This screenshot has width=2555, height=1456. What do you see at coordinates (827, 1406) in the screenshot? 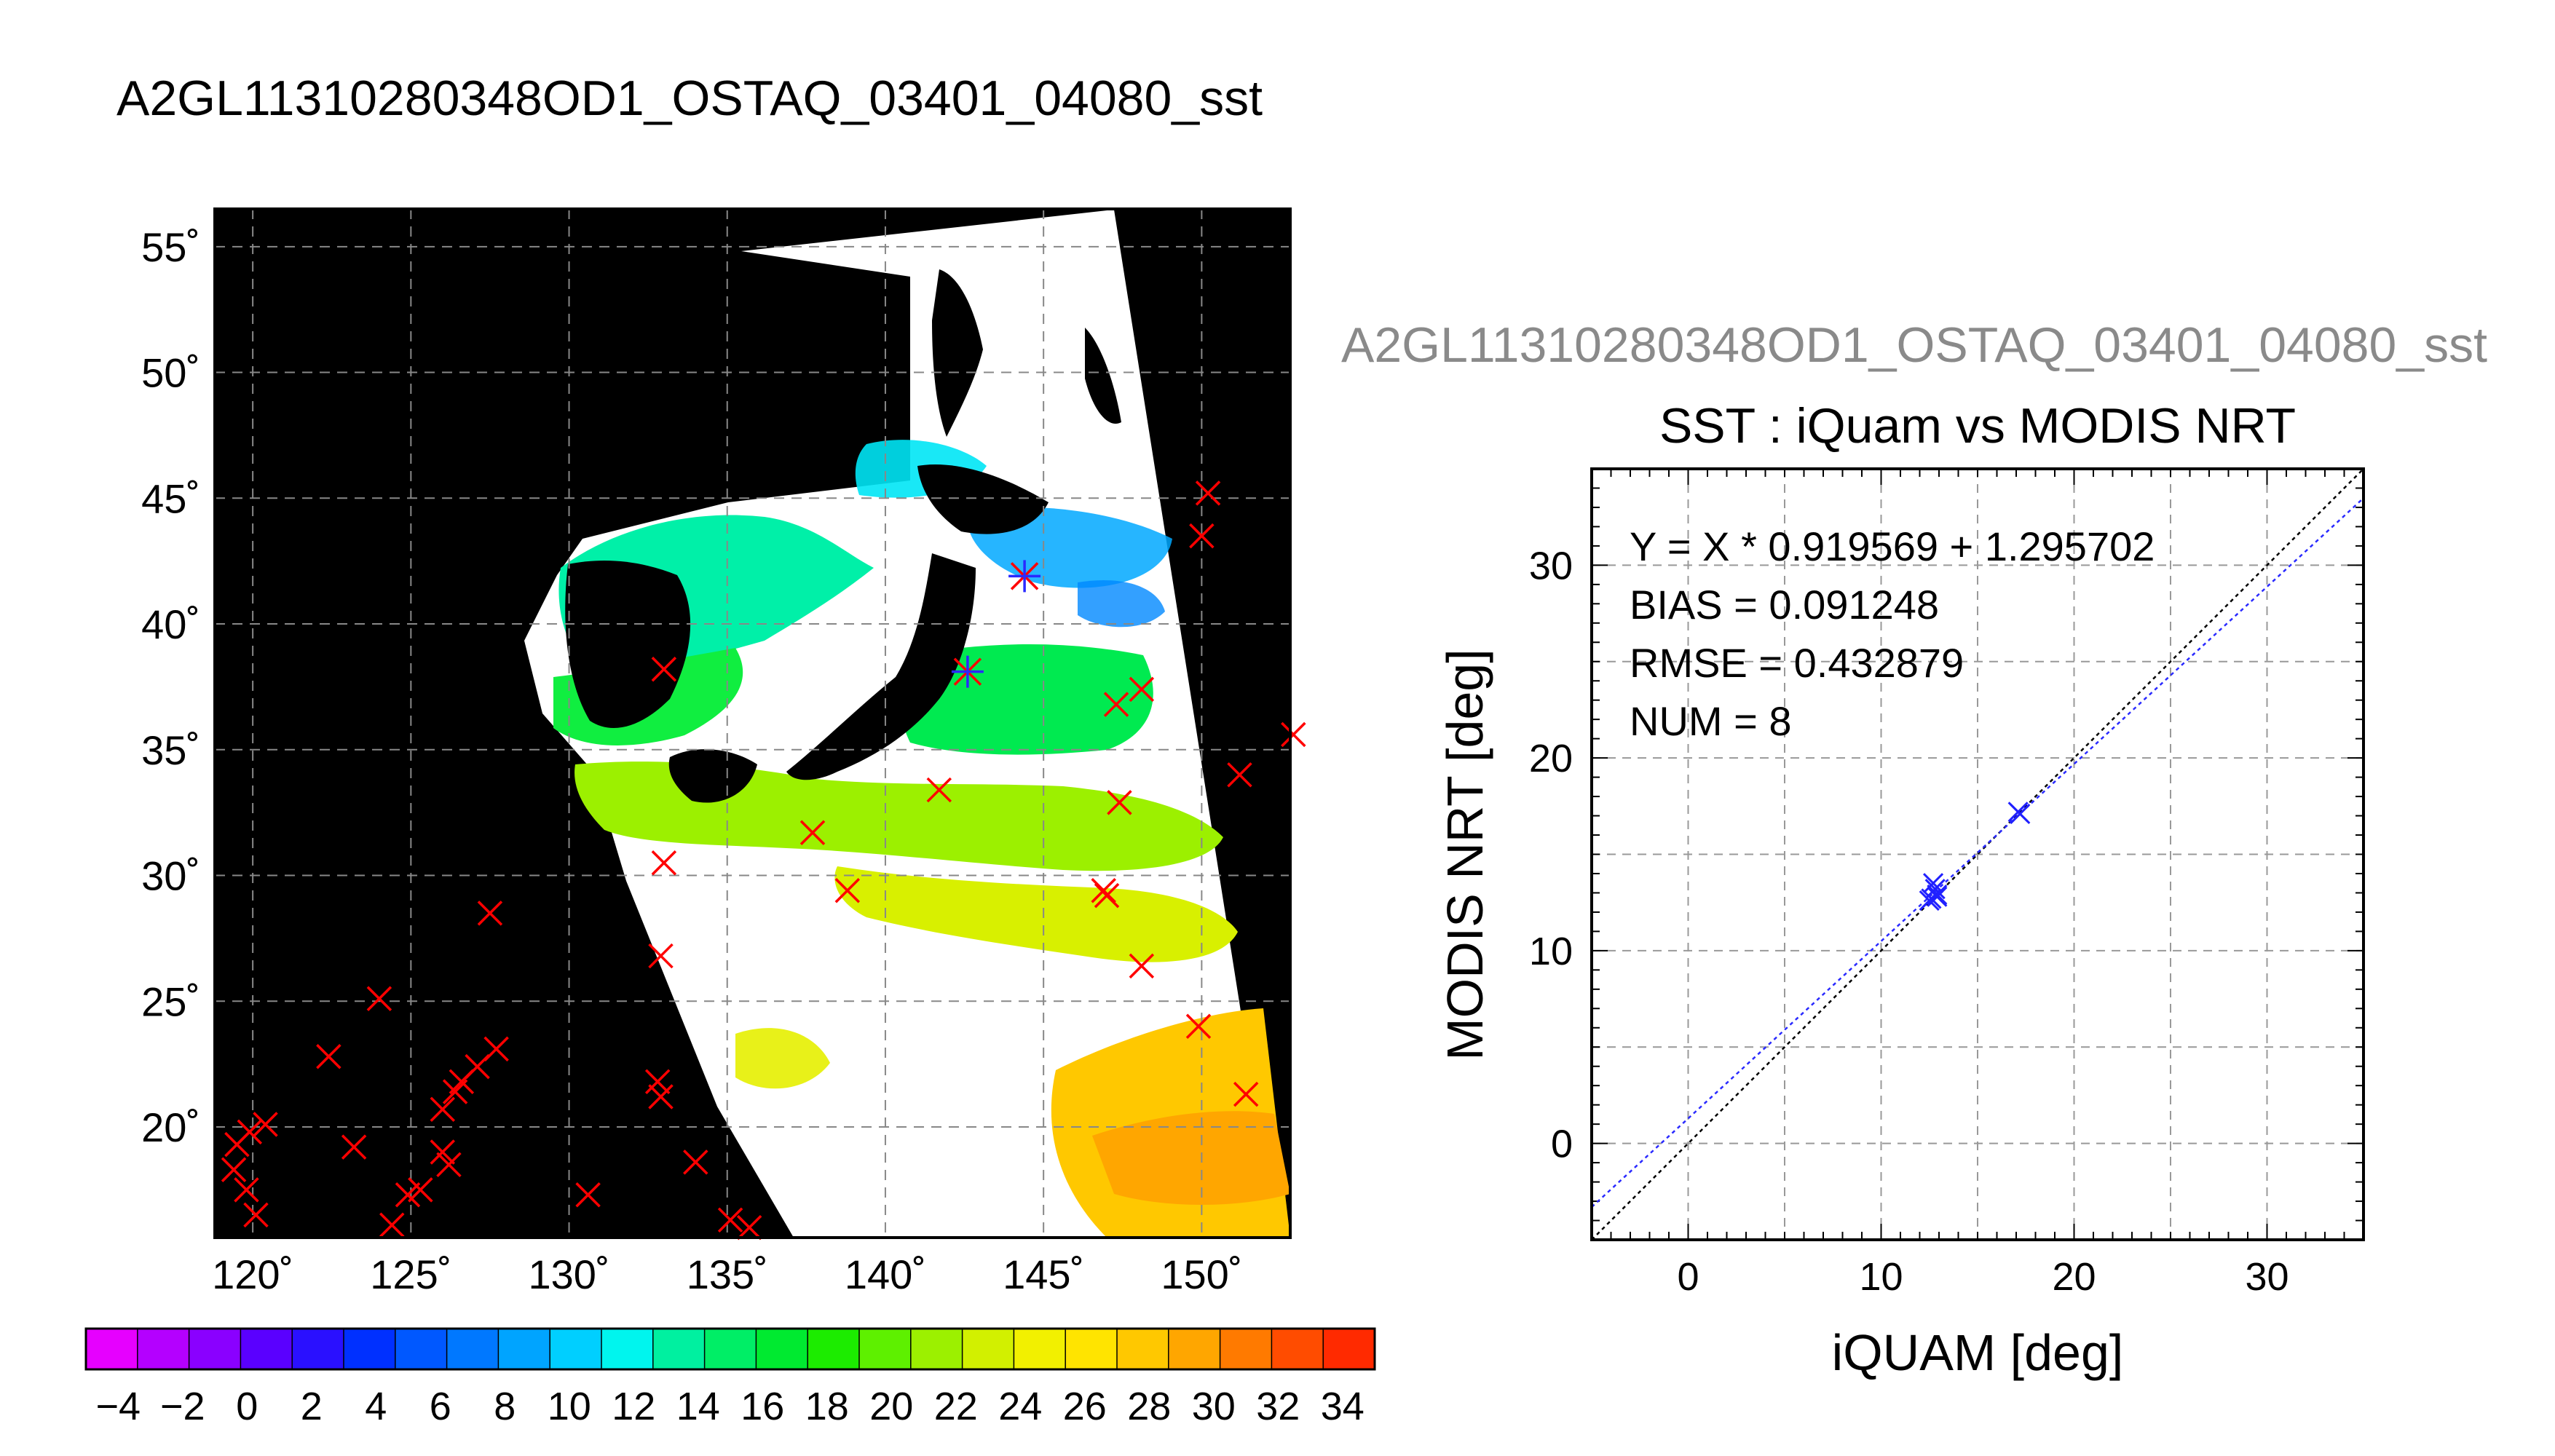
I see `colorbar-label: 18` at bounding box center [827, 1406].